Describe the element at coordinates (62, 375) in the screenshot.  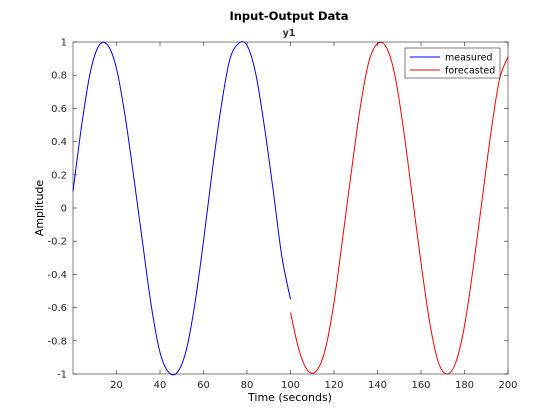
I see `y-tick-label: -1` at that location.